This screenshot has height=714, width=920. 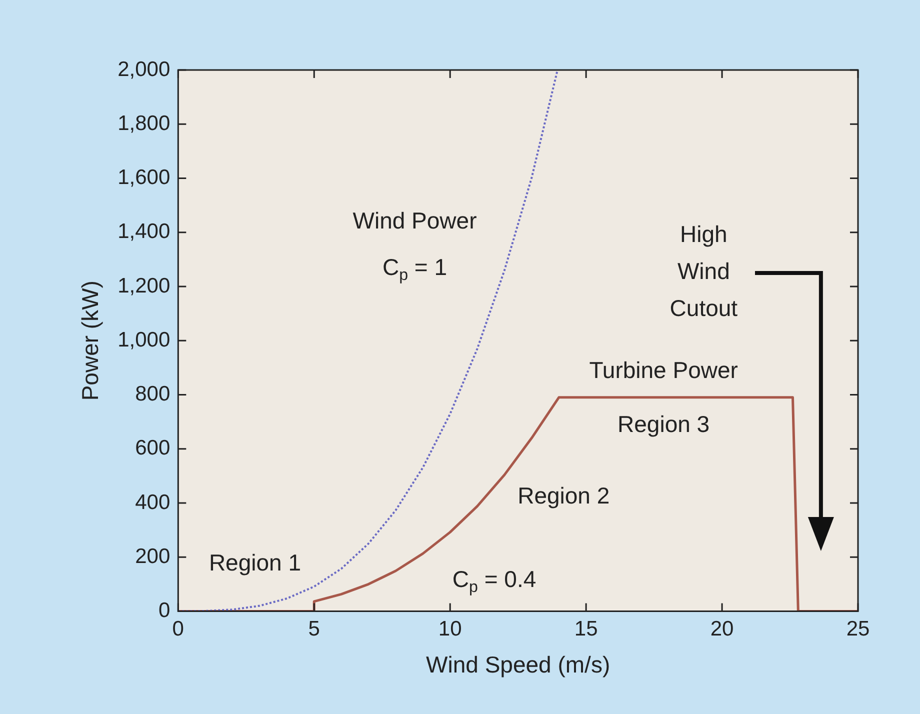 I want to click on y-tick-label: 600, so click(x=152, y=448).